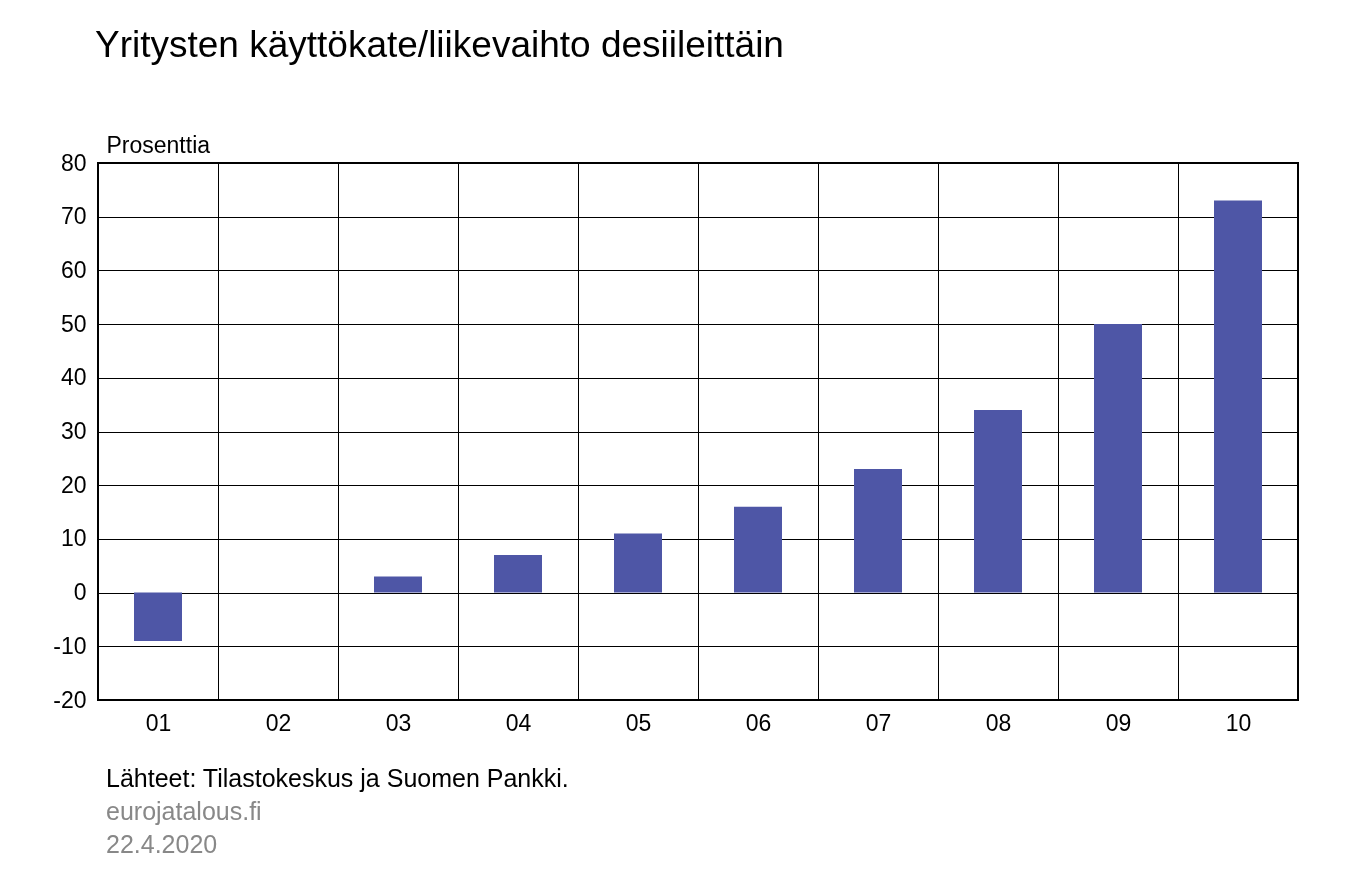 The width and height of the screenshot is (1346, 879). I want to click on y-tick-label: 50, so click(73, 323).